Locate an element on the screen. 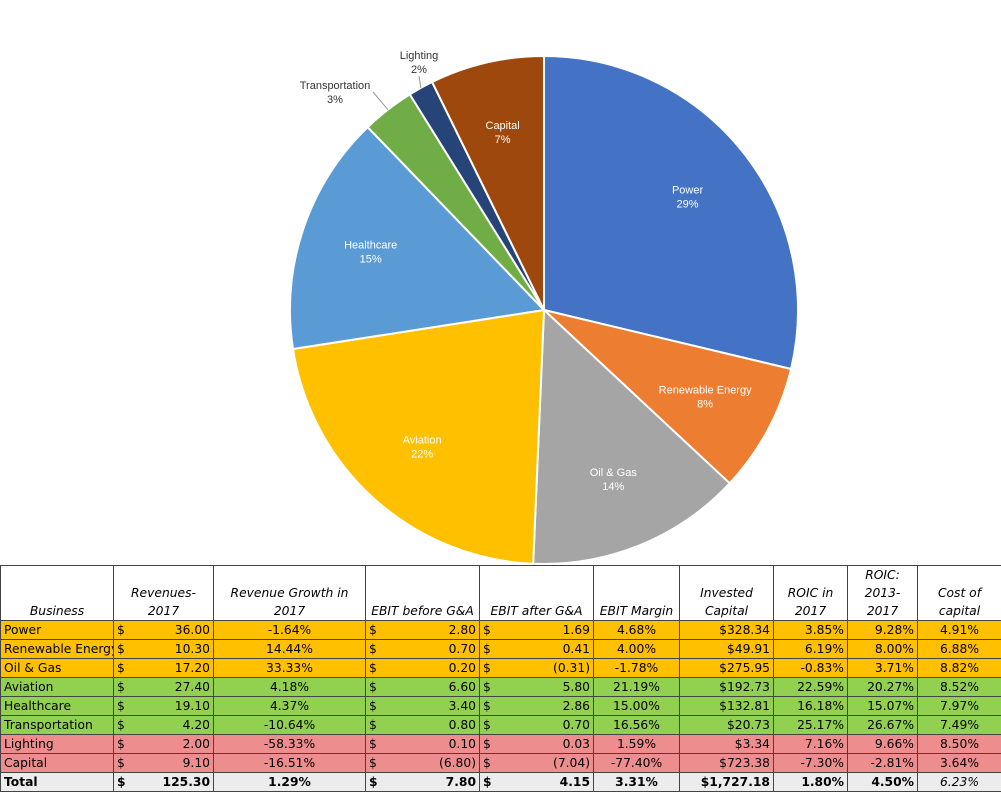  table-cell: $27.40 is located at coordinates (164, 687).